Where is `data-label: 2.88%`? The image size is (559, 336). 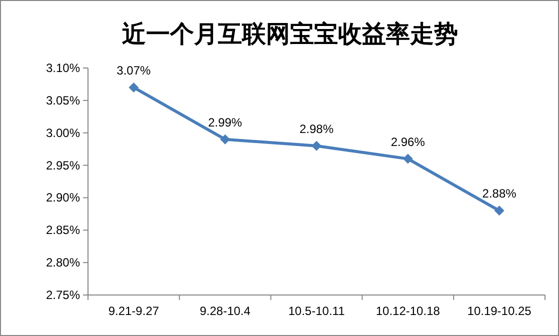
data-label: 2.88% is located at coordinates (499, 193).